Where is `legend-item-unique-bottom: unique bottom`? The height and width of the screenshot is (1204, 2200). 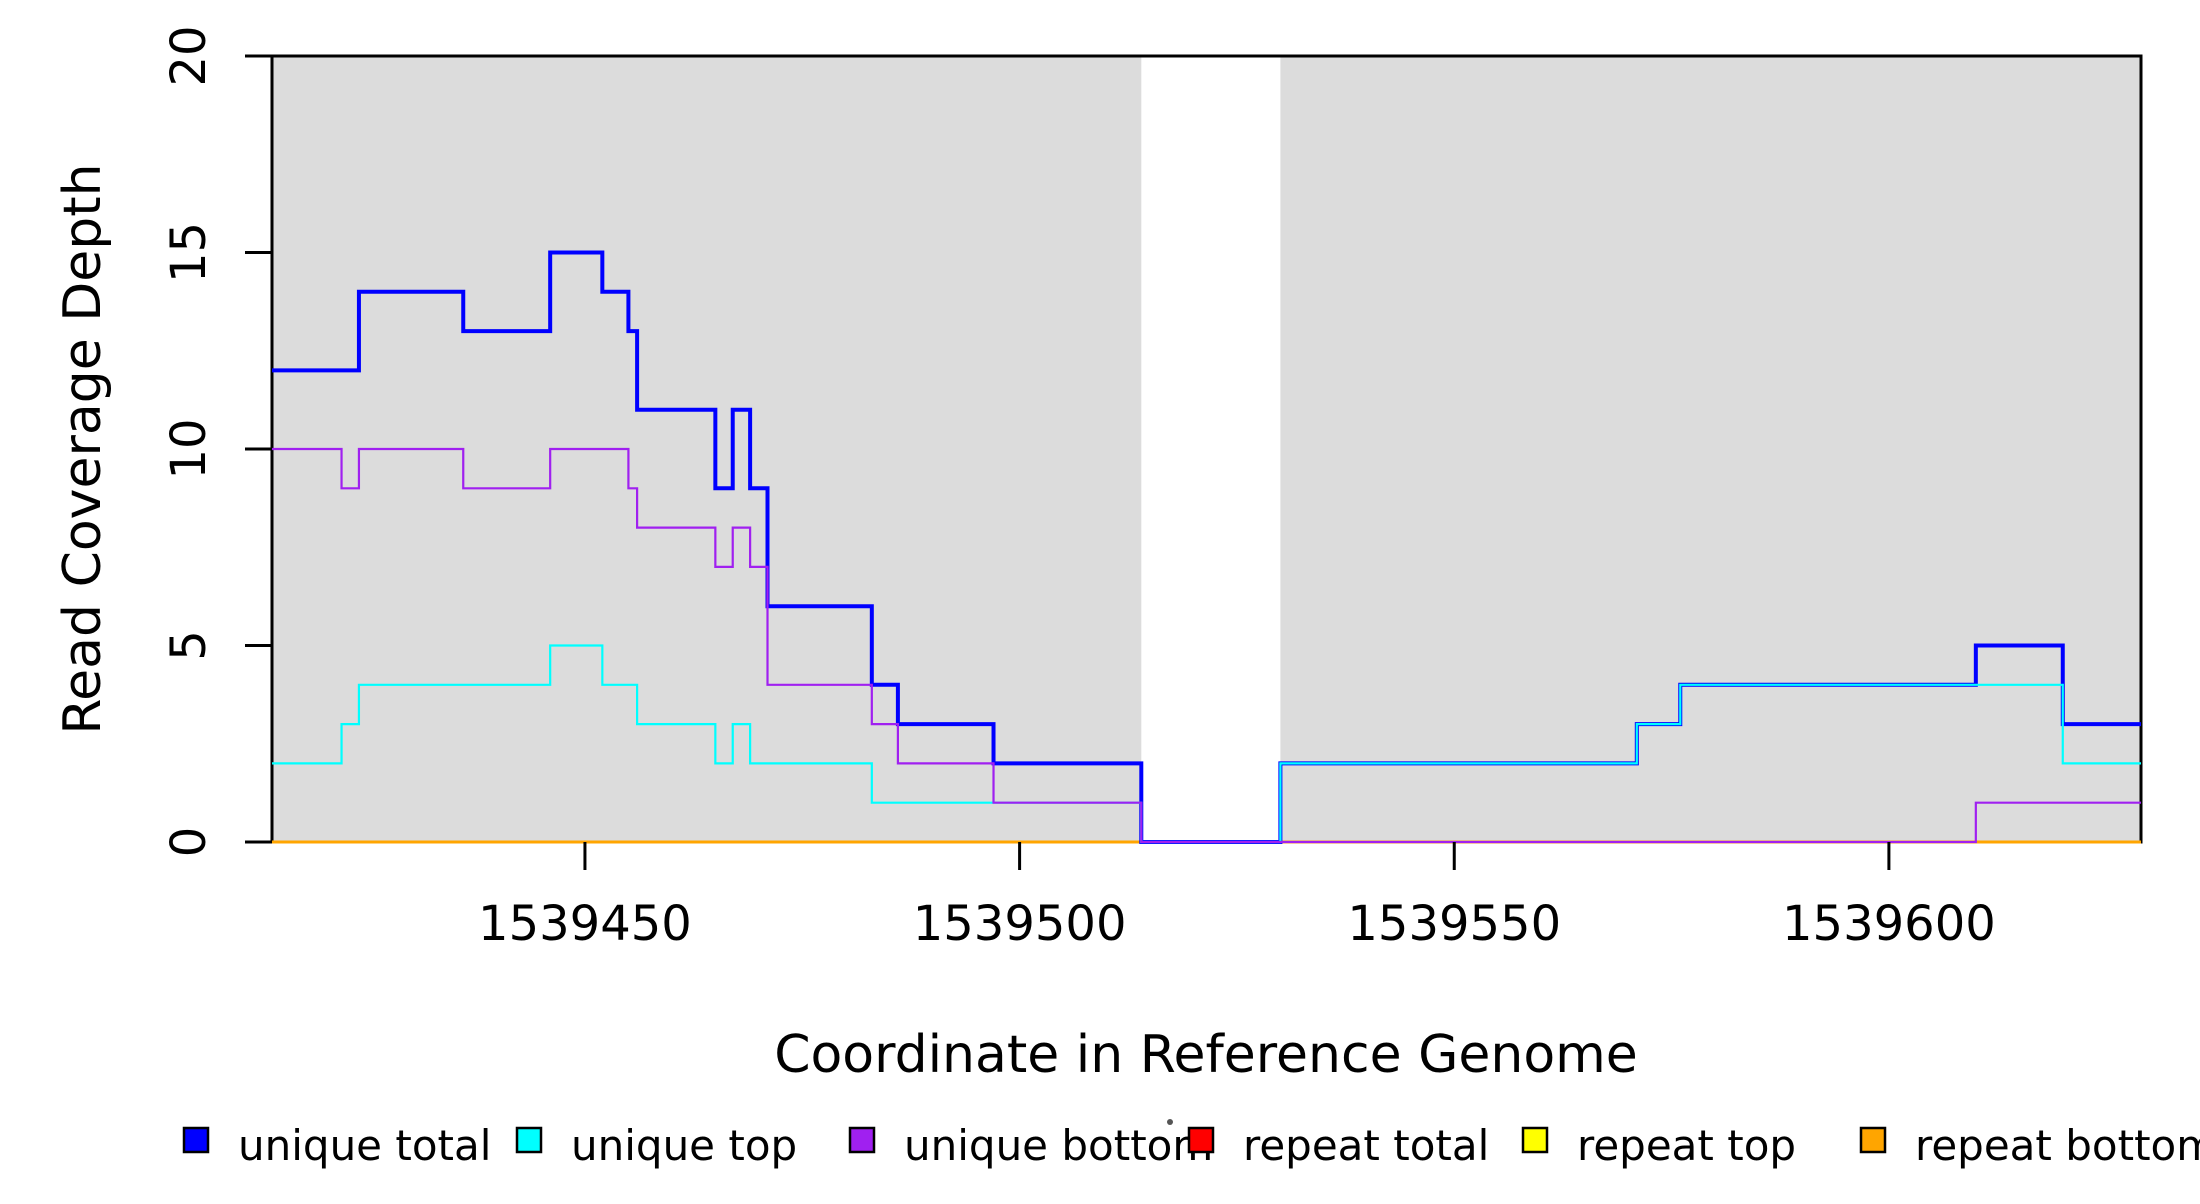
legend-item-unique-bottom: unique bottom is located at coordinates (1030, 1145).